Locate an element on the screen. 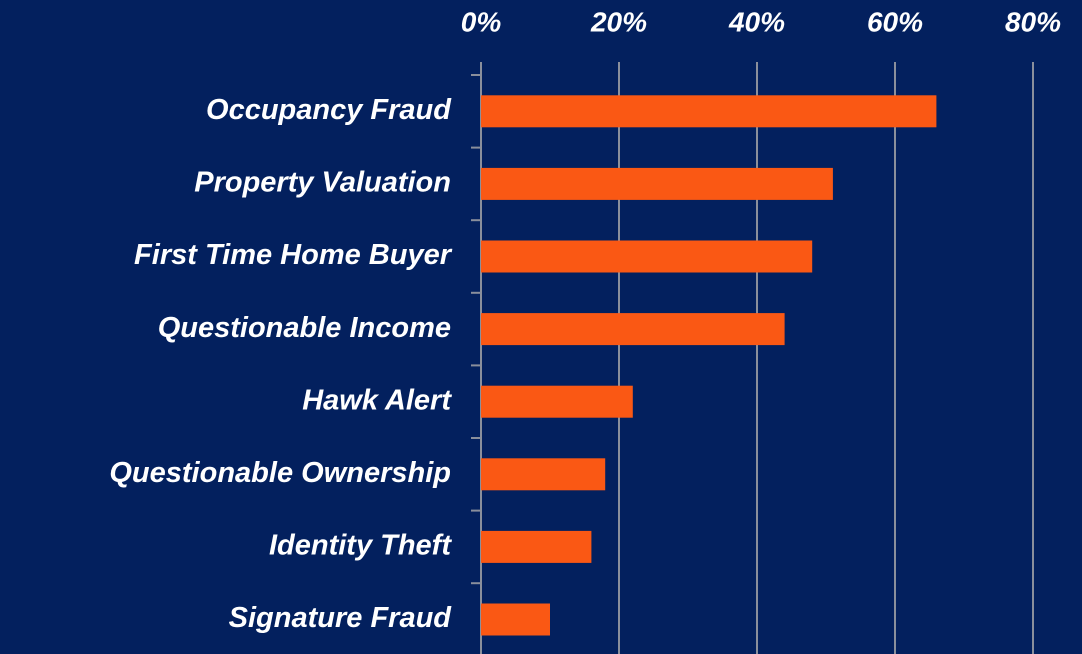 The height and width of the screenshot is (654, 1082). x-tick-label: 0% is located at coordinates (481, 21).